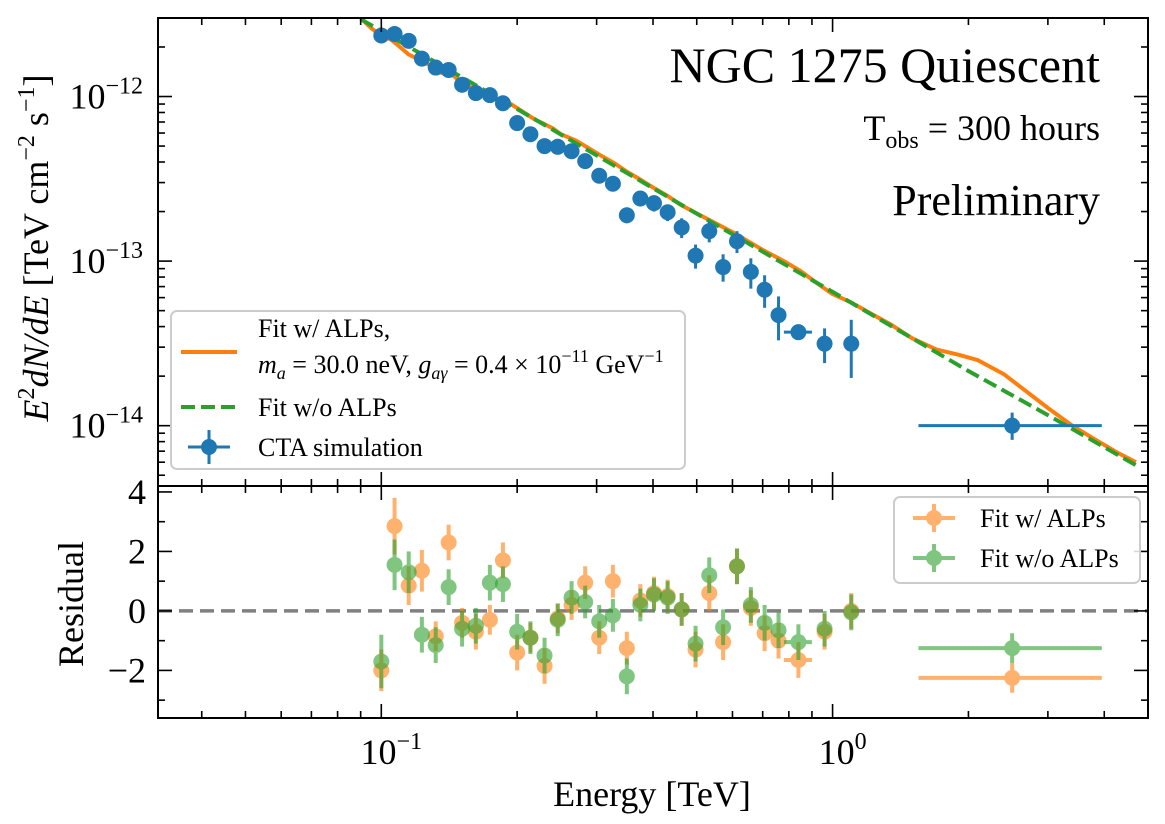 Image resolution: width=1165 pixels, height=824 pixels. What do you see at coordinates (27, 393) in the screenshot?
I see `ylabel-e-exp: 2` at bounding box center [27, 393].